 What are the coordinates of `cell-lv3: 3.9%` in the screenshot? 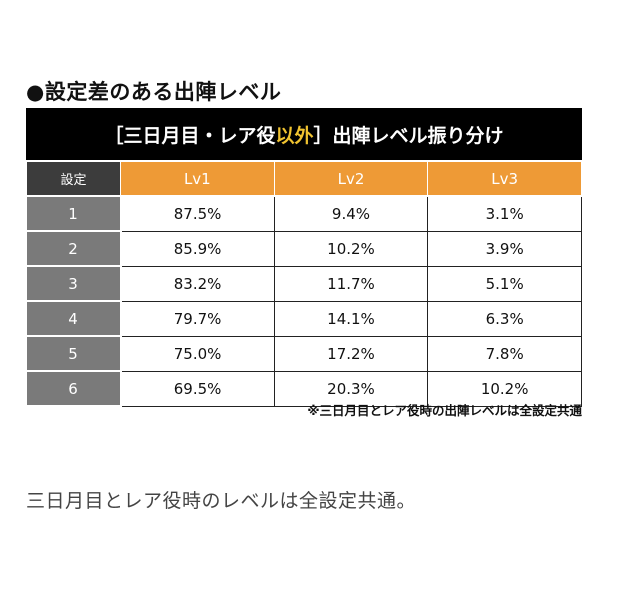 It's located at (504, 248).